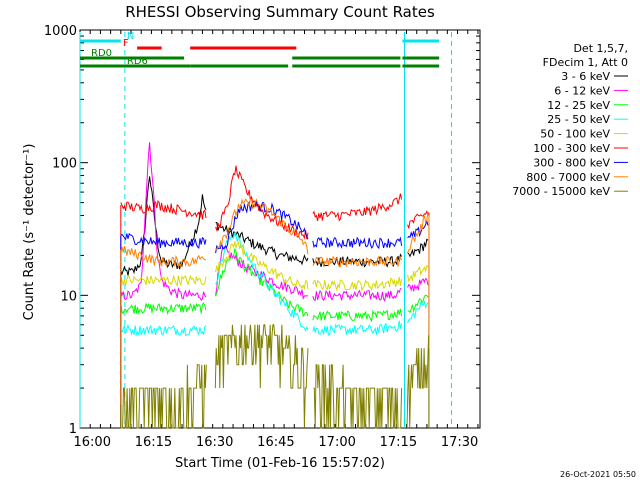 The height and width of the screenshot is (484, 640). Describe the element at coordinates (126, 43) in the screenshot. I see `flag-bar-label: F` at that location.